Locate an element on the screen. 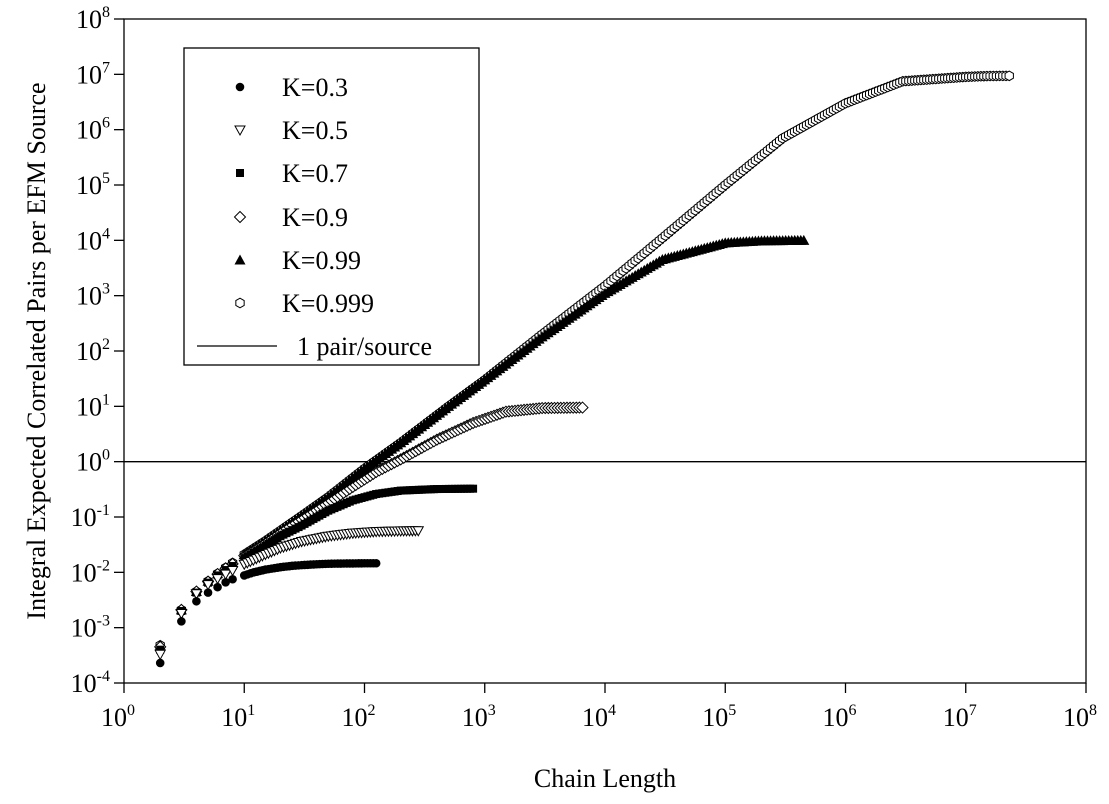 This screenshot has height=804, width=1109. x-axis: 10⁰ 10¹ 10² 10³ 10⁴ 10⁵ 10⁶ 10⁷ 10⁸ is located at coordinates (599, 707).